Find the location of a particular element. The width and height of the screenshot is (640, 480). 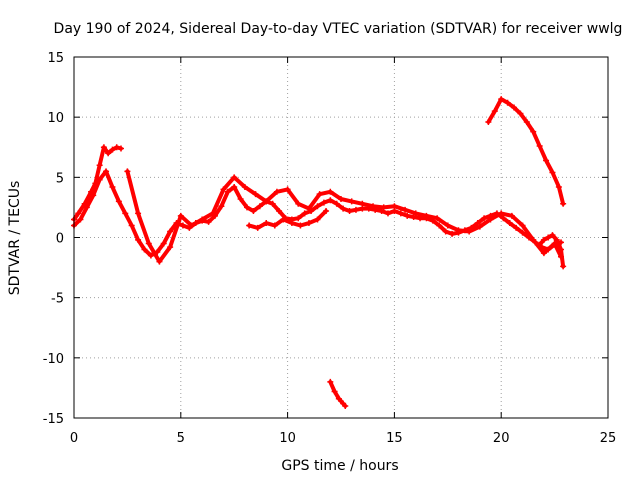

y-tick-label: 0 is located at coordinates (60, 239).